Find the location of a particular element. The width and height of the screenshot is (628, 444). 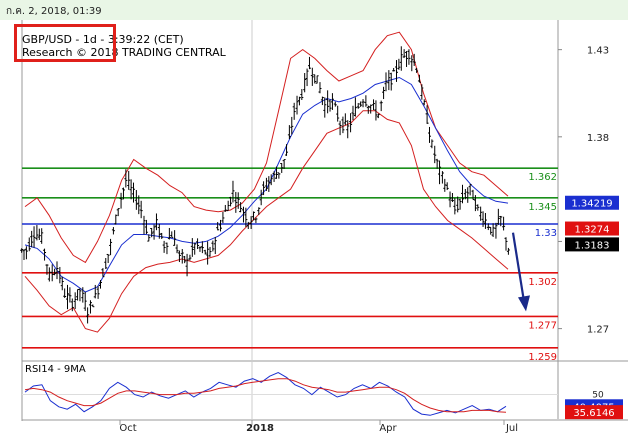

highlight-box is located at coordinates (65, 43).